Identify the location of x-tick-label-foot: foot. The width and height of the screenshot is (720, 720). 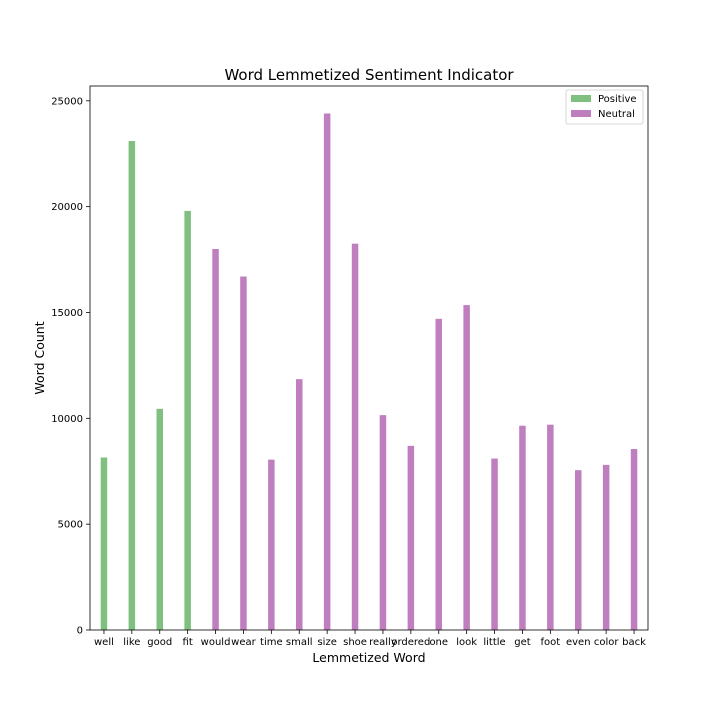
(551, 642).